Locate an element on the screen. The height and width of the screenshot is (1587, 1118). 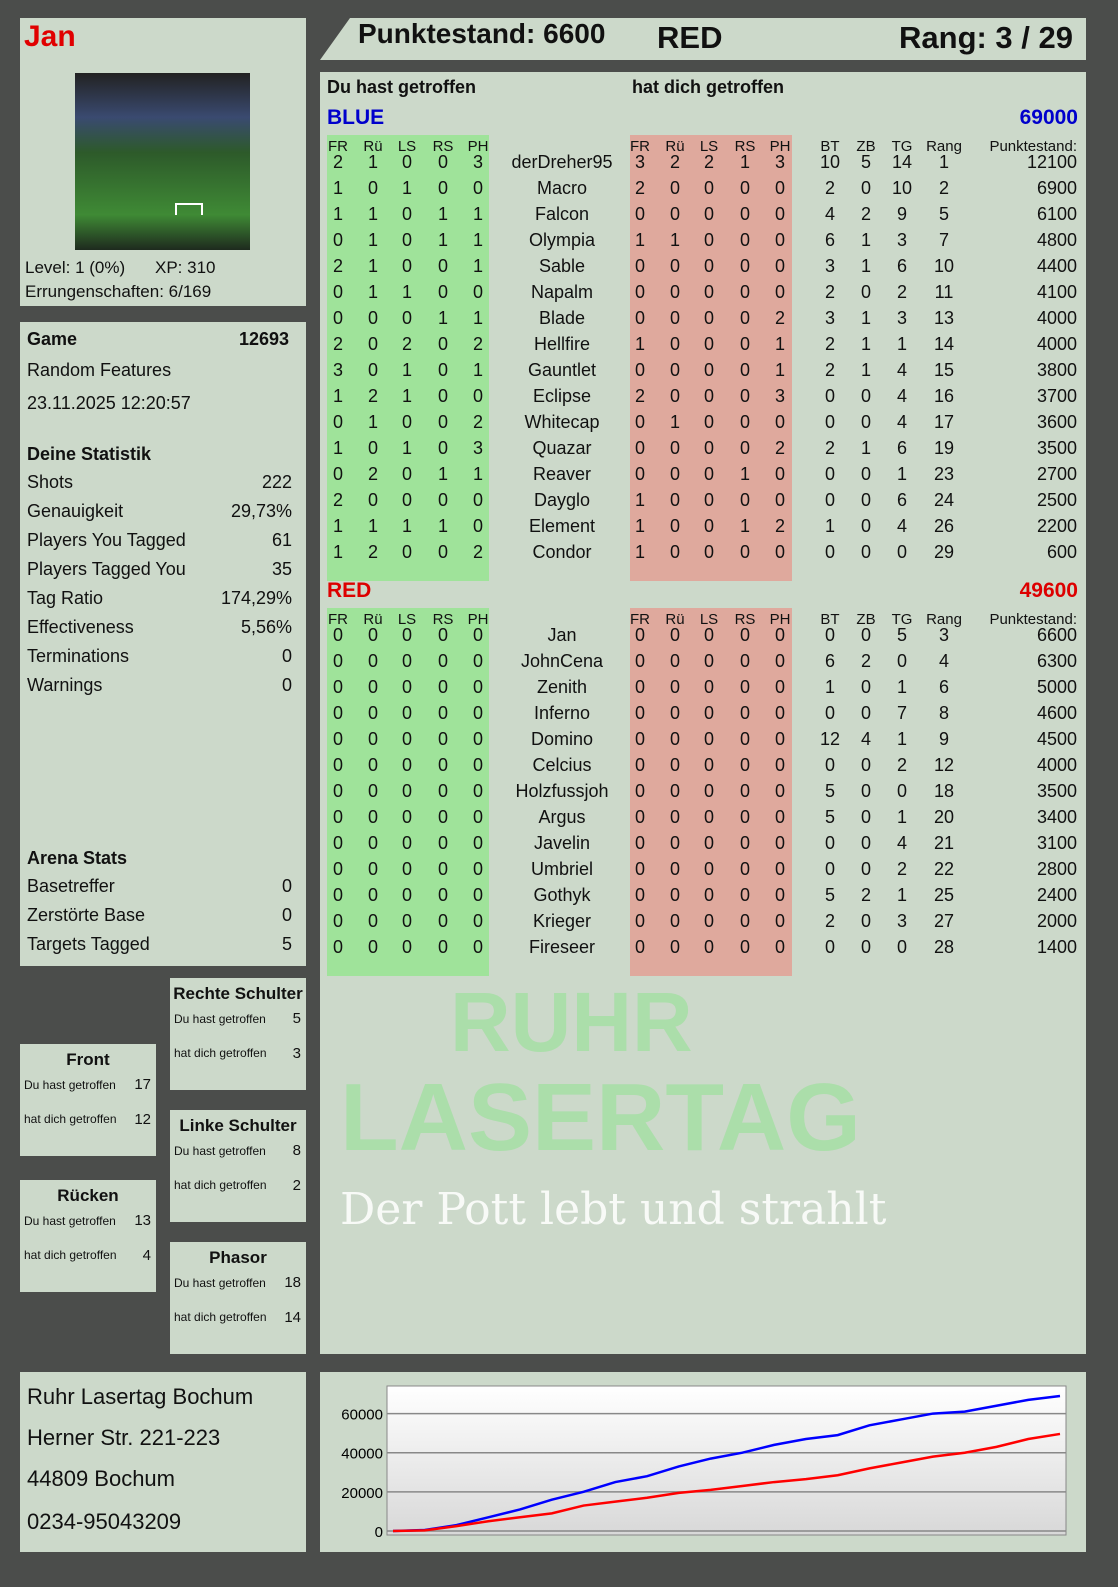
stat-cell: 7 is located at coordinates (901, 713).